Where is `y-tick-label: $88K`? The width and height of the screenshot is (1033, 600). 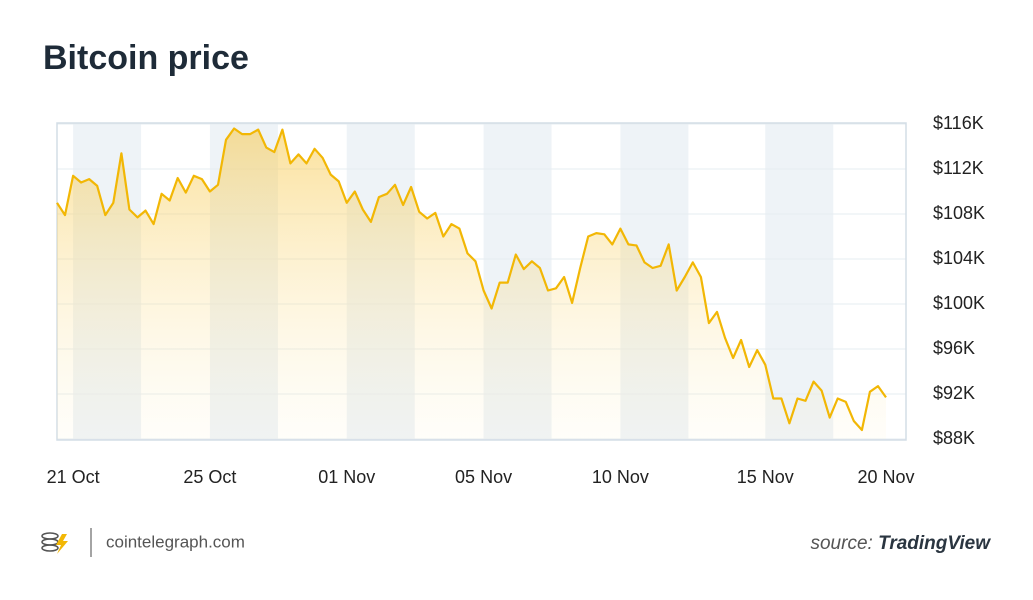 y-tick-label: $88K is located at coordinates (954, 438).